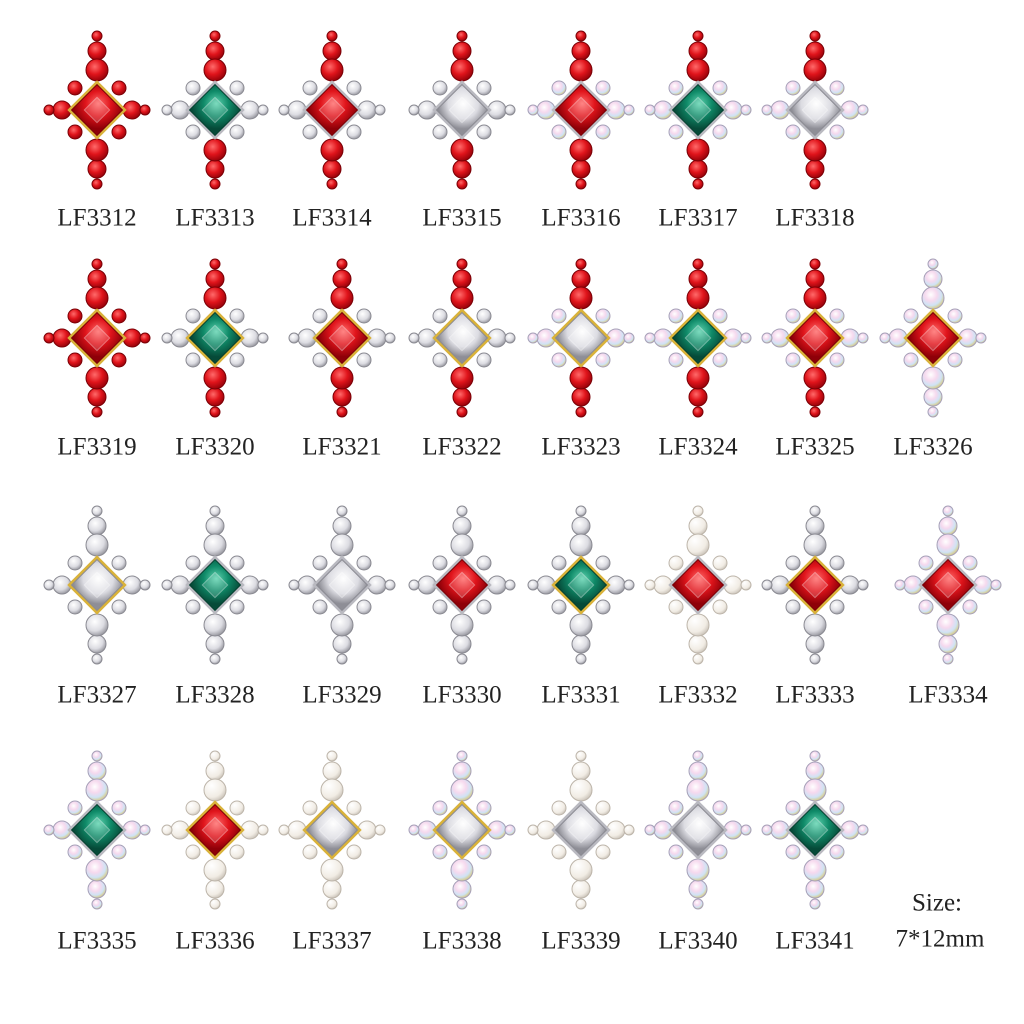  Describe the element at coordinates (580, 695) in the screenshot. I see `item-label: LF3331` at that location.